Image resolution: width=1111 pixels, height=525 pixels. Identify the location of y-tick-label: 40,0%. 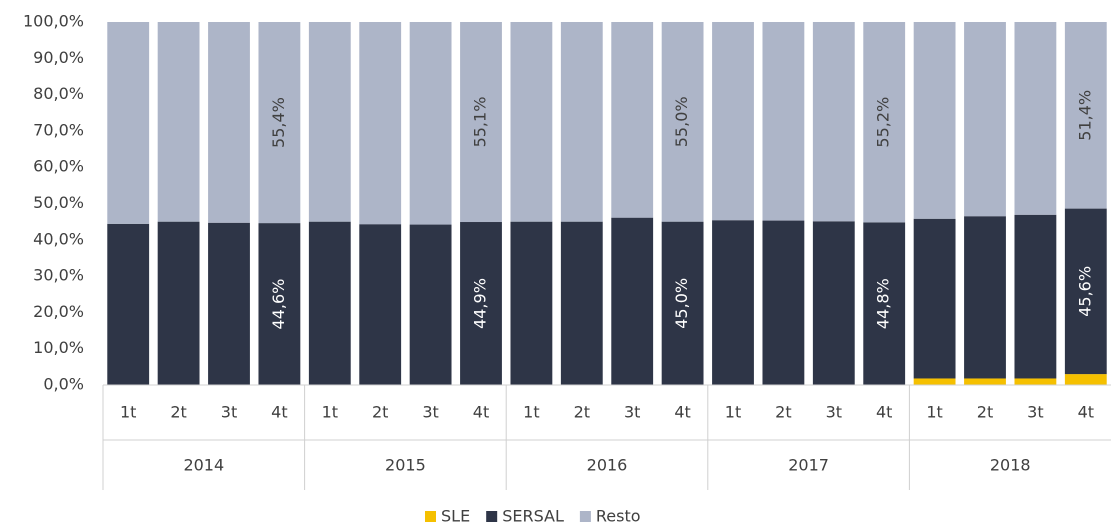
(58, 238).